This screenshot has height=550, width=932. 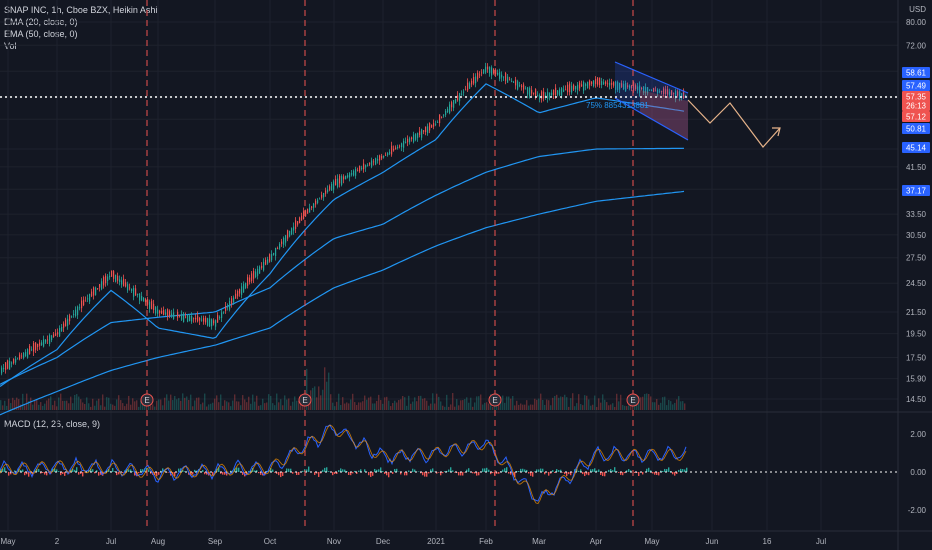 What do you see at coordinates (41, 34) in the screenshot?
I see `ema50-label: EMA (50, close, 0)` at bounding box center [41, 34].